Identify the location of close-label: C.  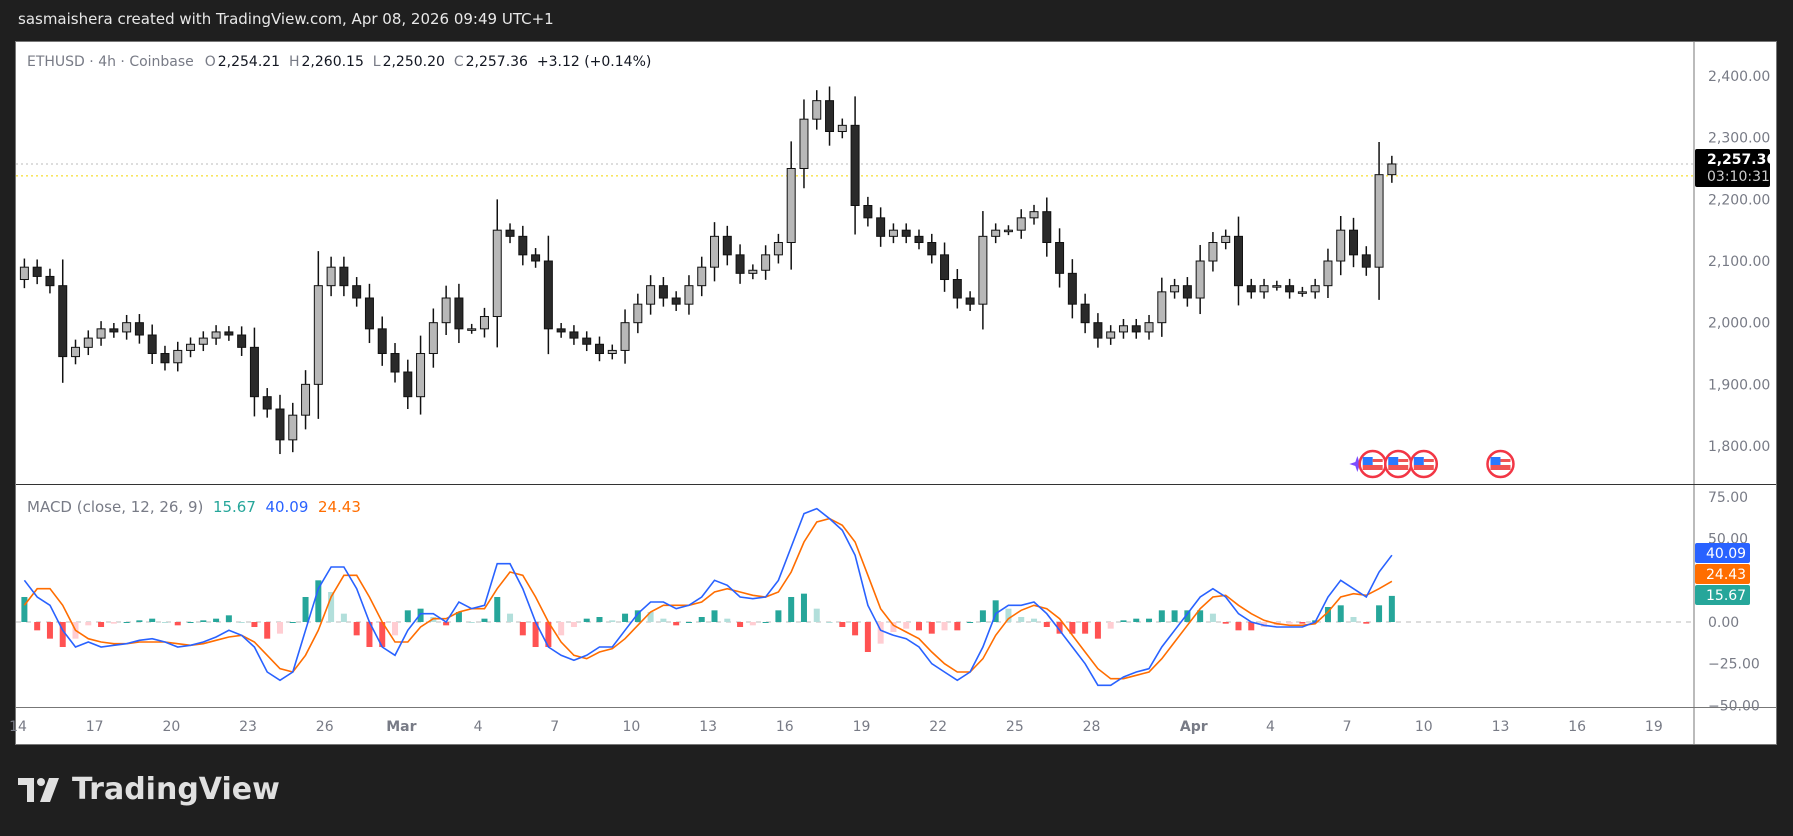
(458, 62).